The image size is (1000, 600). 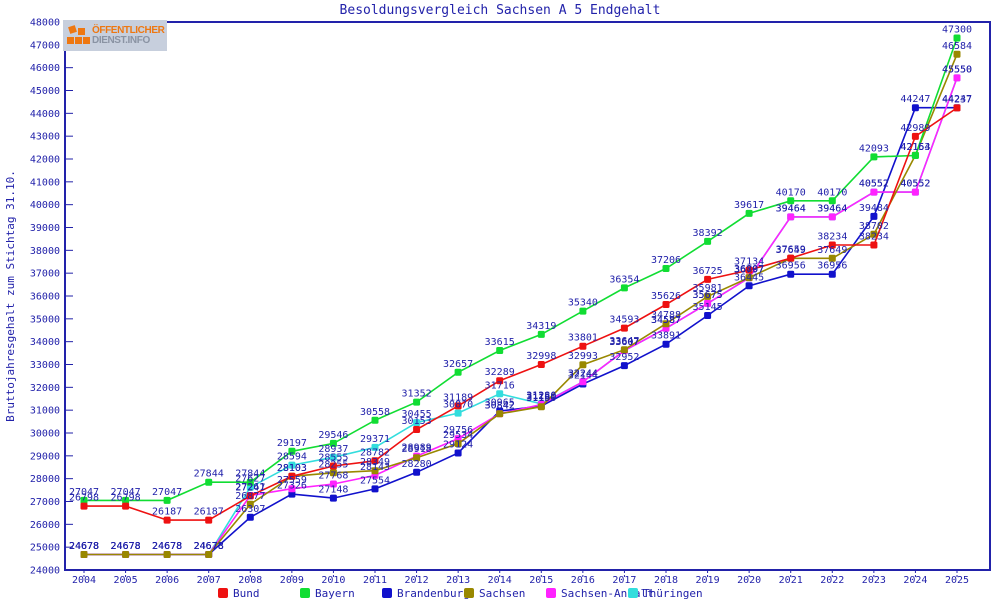 What do you see at coordinates (333, 490) in the screenshot?
I see `svg-text: 27148` at bounding box center [333, 490].